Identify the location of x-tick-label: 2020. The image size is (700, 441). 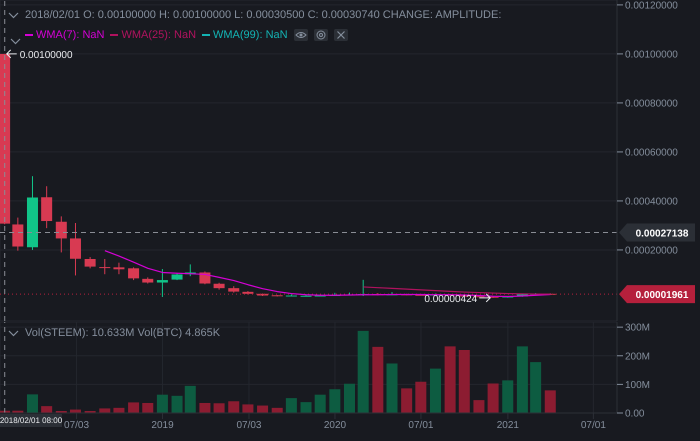
(335, 426).